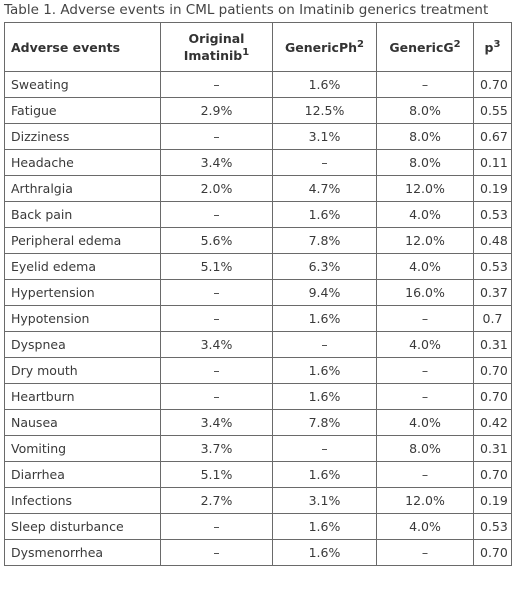  What do you see at coordinates (492, 318) in the screenshot?
I see `cell-p-value: 0.7` at bounding box center [492, 318].